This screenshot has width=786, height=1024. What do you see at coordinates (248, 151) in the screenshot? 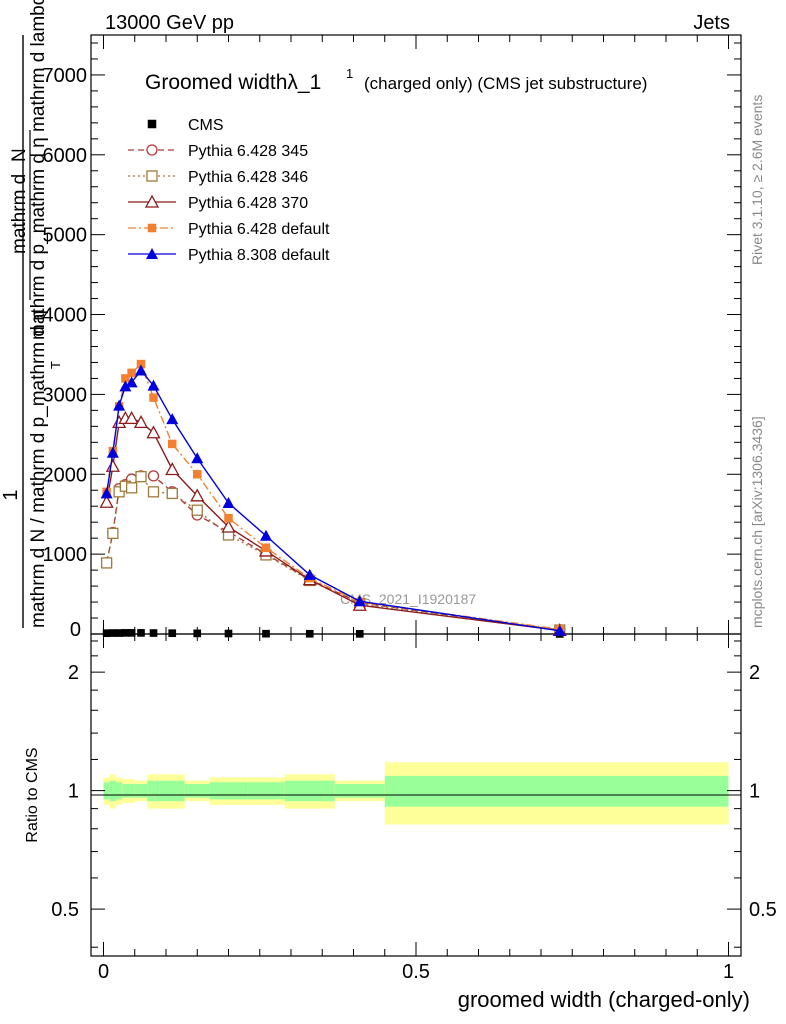
I see `legend-label-p345: Pythia 6.428 345` at bounding box center [248, 151].